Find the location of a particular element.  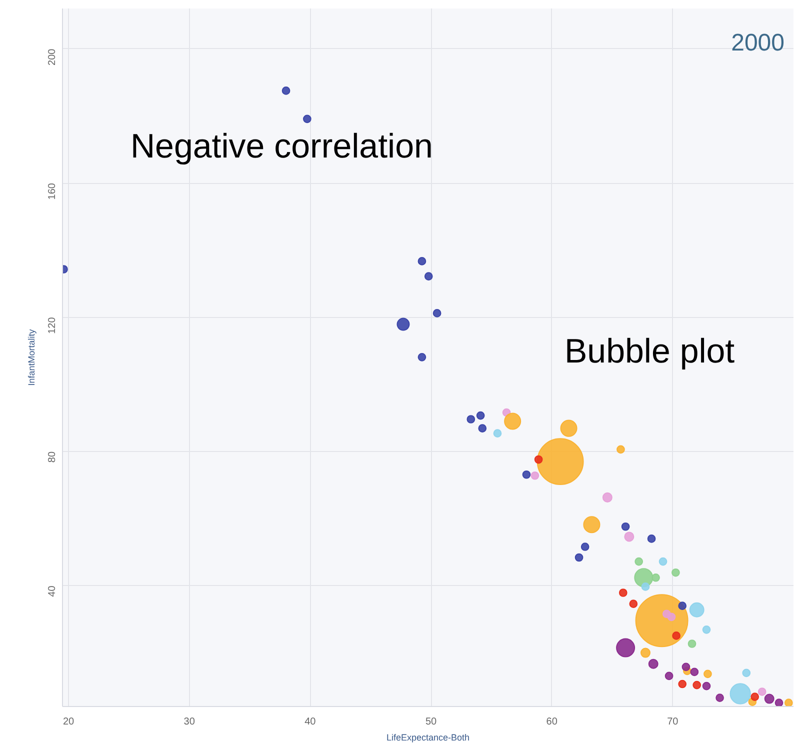

y-tick-label: 40 is located at coordinates (52, 591).